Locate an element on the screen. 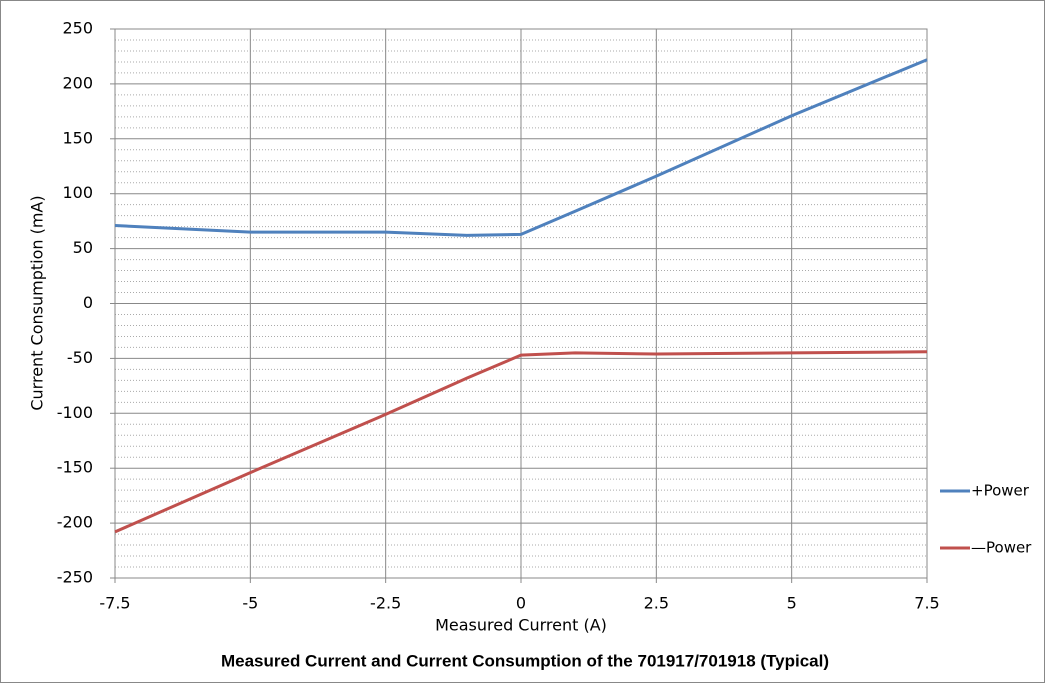 The image size is (1045, 683). x-tick-label: -2.5 is located at coordinates (385, 603).